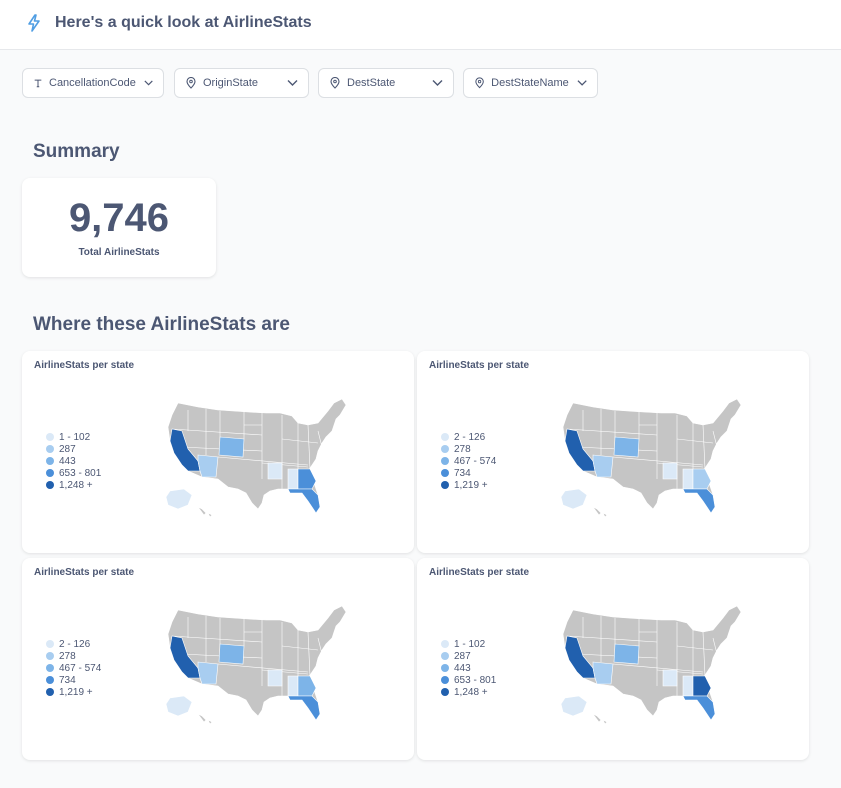  I want to click on summary-card: 9,746 Total AirlineStats, so click(119, 227).